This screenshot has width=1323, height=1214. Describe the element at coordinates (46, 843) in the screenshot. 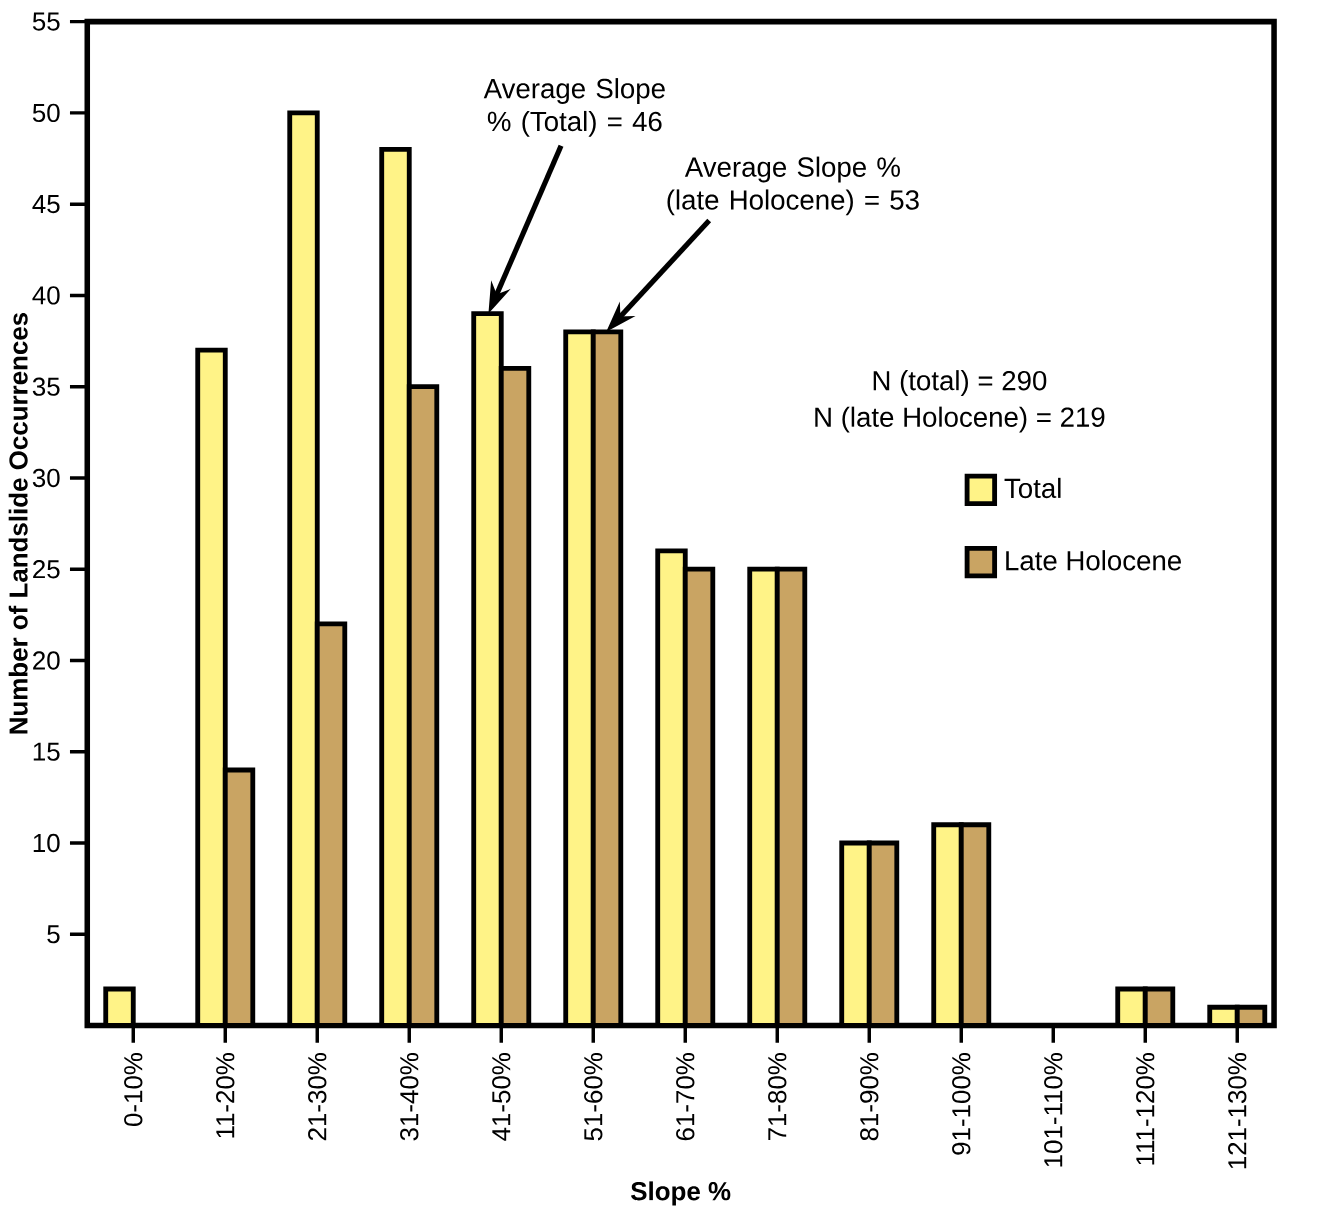

I see `y-tick-label: 10` at that location.